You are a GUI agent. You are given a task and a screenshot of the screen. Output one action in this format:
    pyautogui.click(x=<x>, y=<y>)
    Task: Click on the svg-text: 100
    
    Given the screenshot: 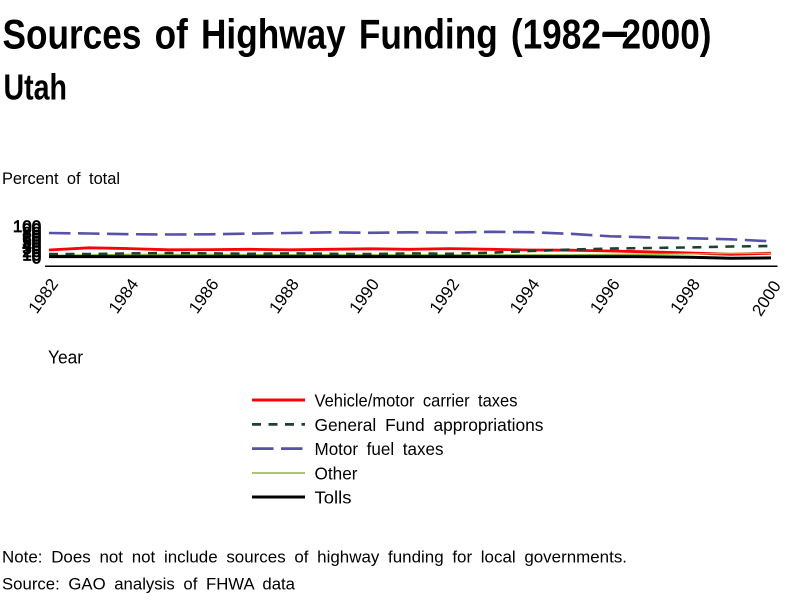 What is the action you would take?
    pyautogui.click(x=27, y=226)
    